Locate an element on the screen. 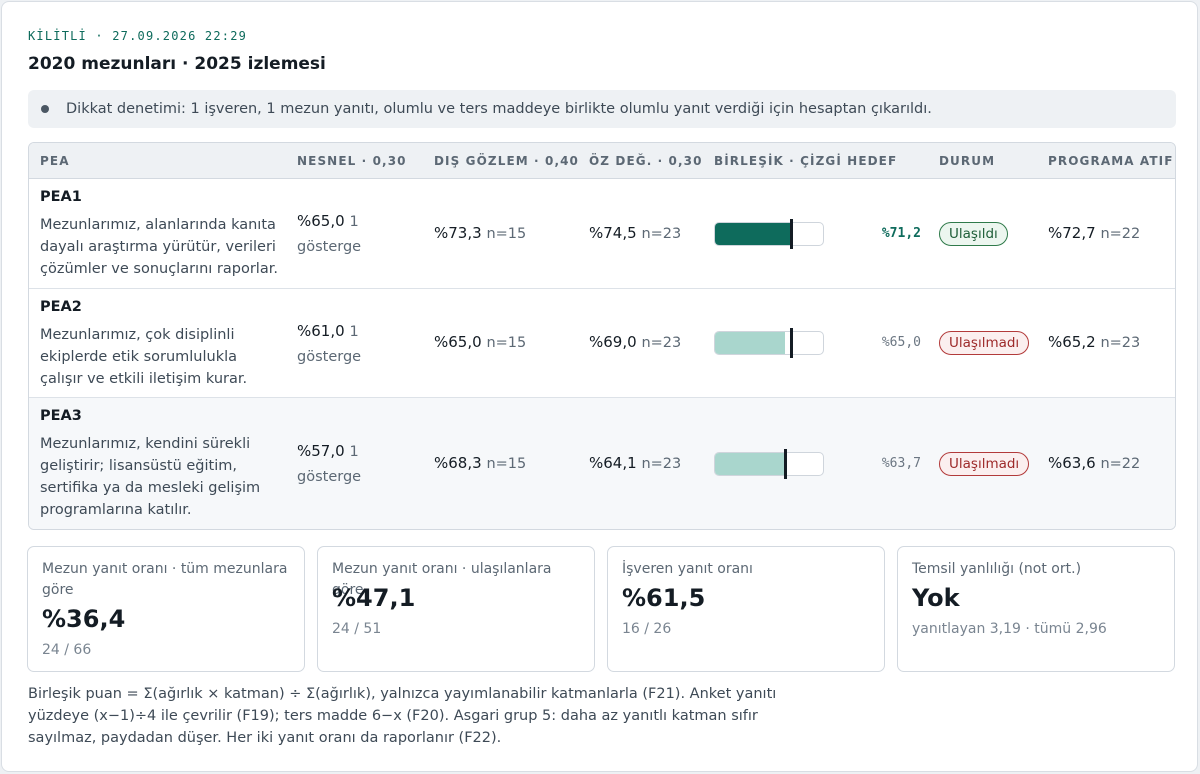  self-cell: %69,0 n=23 is located at coordinates (635, 342).